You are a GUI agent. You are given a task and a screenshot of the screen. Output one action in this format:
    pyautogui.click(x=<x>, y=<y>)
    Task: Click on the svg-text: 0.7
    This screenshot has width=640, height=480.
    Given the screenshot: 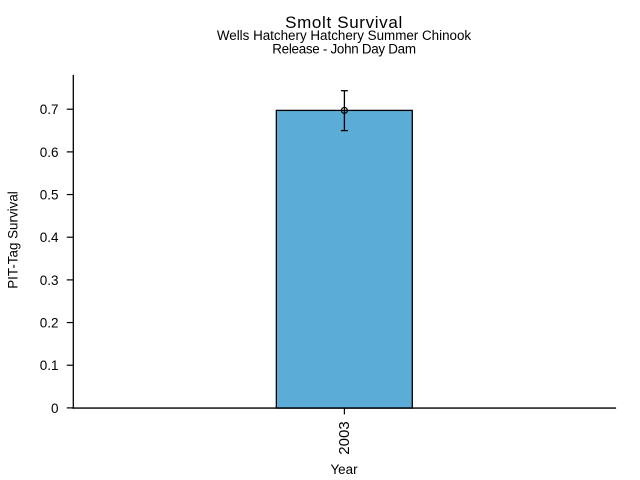 What is the action you would take?
    pyautogui.click(x=49, y=109)
    